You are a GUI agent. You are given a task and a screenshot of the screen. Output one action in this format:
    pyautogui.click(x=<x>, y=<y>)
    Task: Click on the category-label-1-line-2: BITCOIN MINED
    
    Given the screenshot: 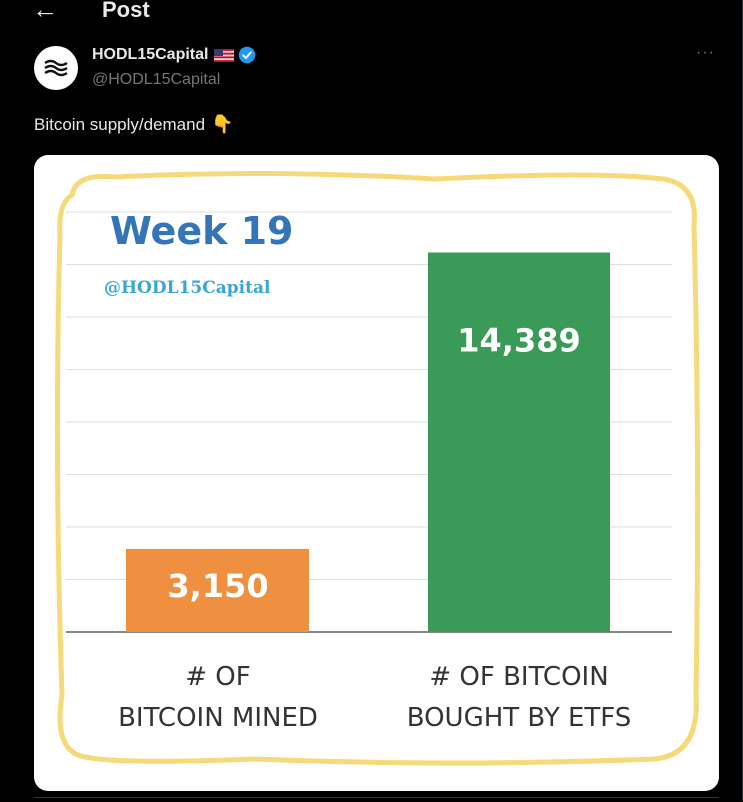 What is the action you would take?
    pyautogui.click(x=218, y=718)
    